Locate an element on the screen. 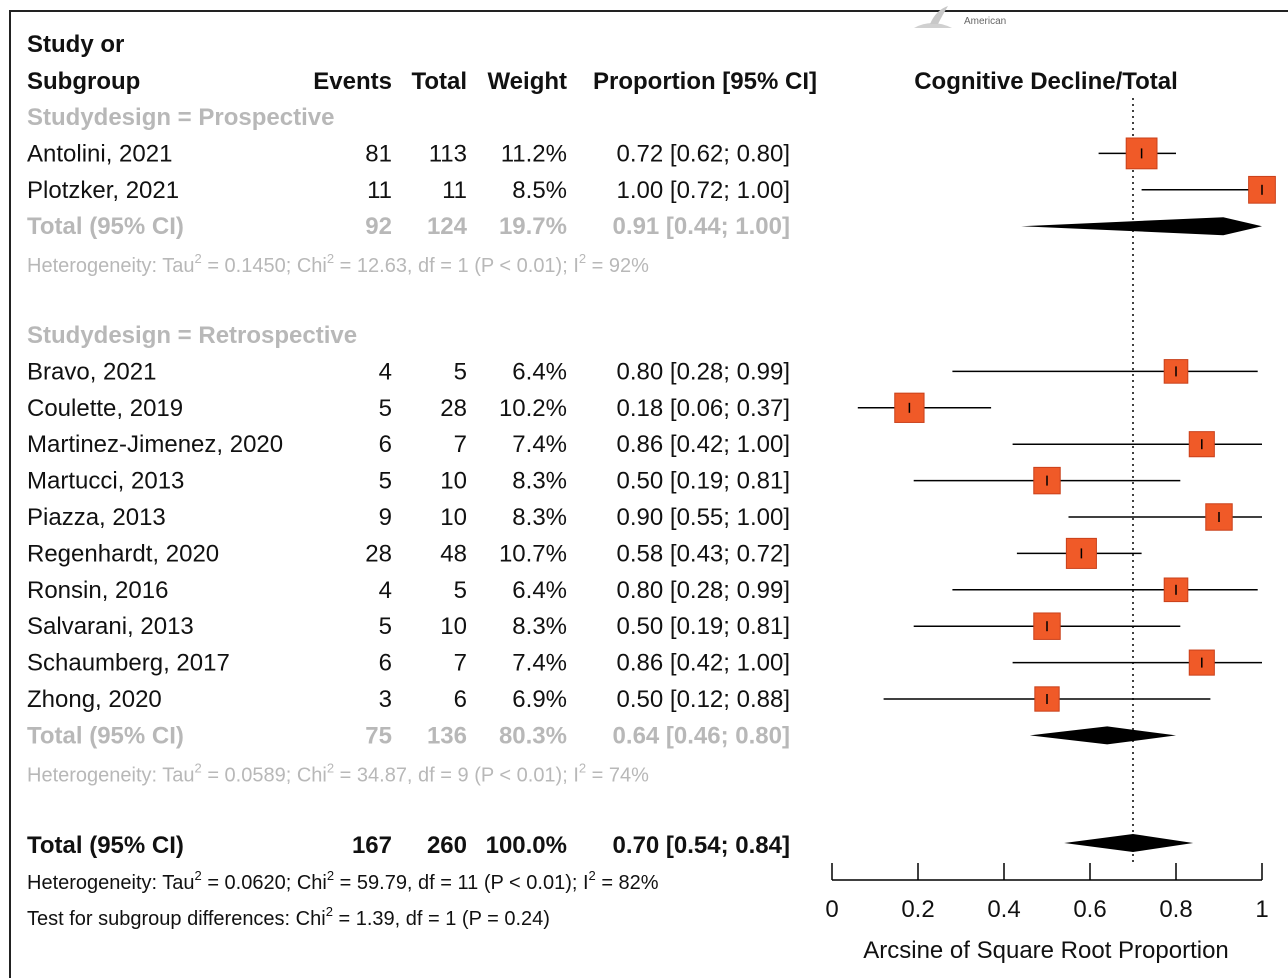  study-row-events: 11 is located at coordinates (379, 190).